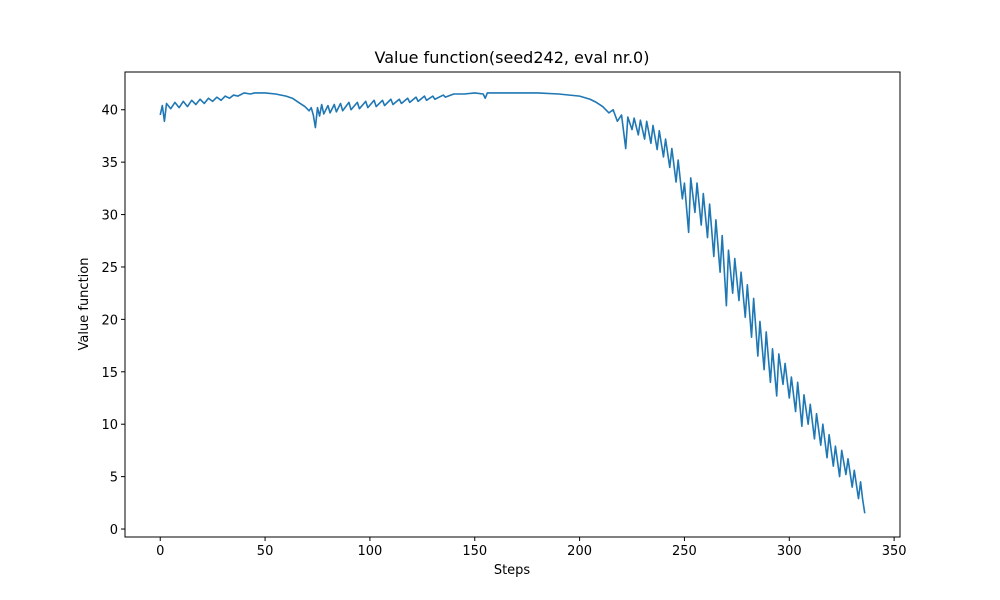 Image resolution: width=1000 pixels, height=600 pixels. I want to click on y-tick-label: 10, so click(109, 425).